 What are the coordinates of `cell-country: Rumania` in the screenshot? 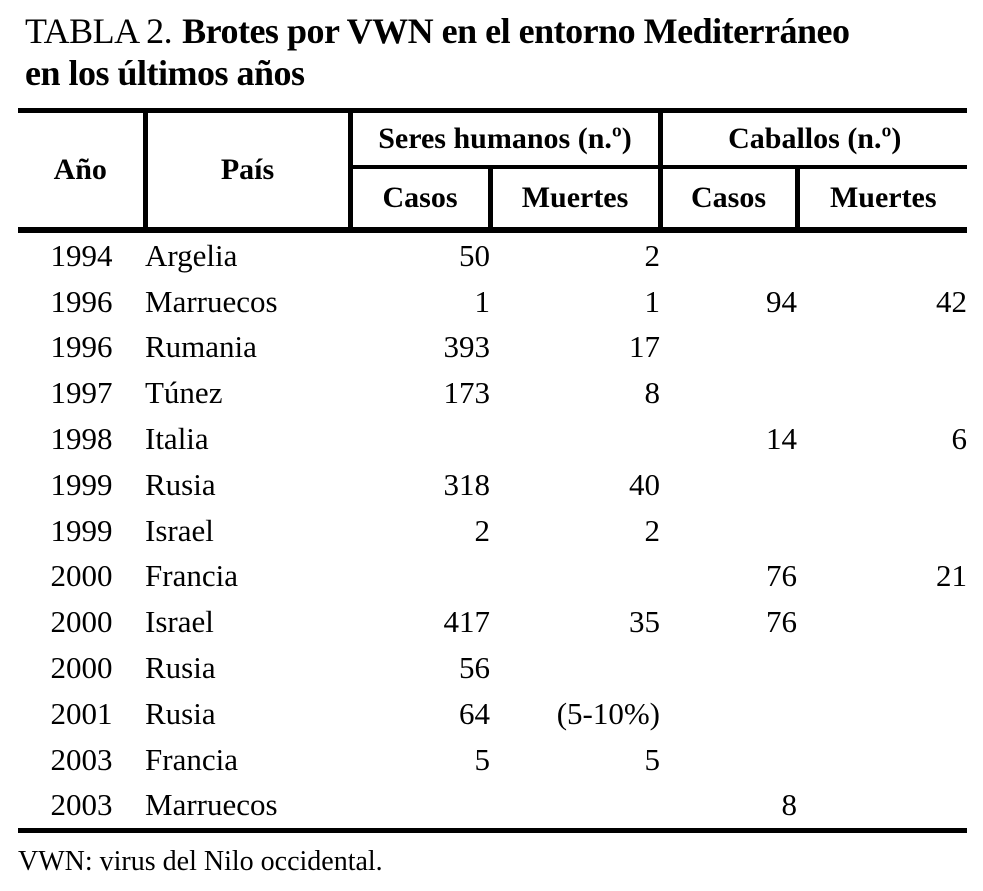 It's located at (201, 347).